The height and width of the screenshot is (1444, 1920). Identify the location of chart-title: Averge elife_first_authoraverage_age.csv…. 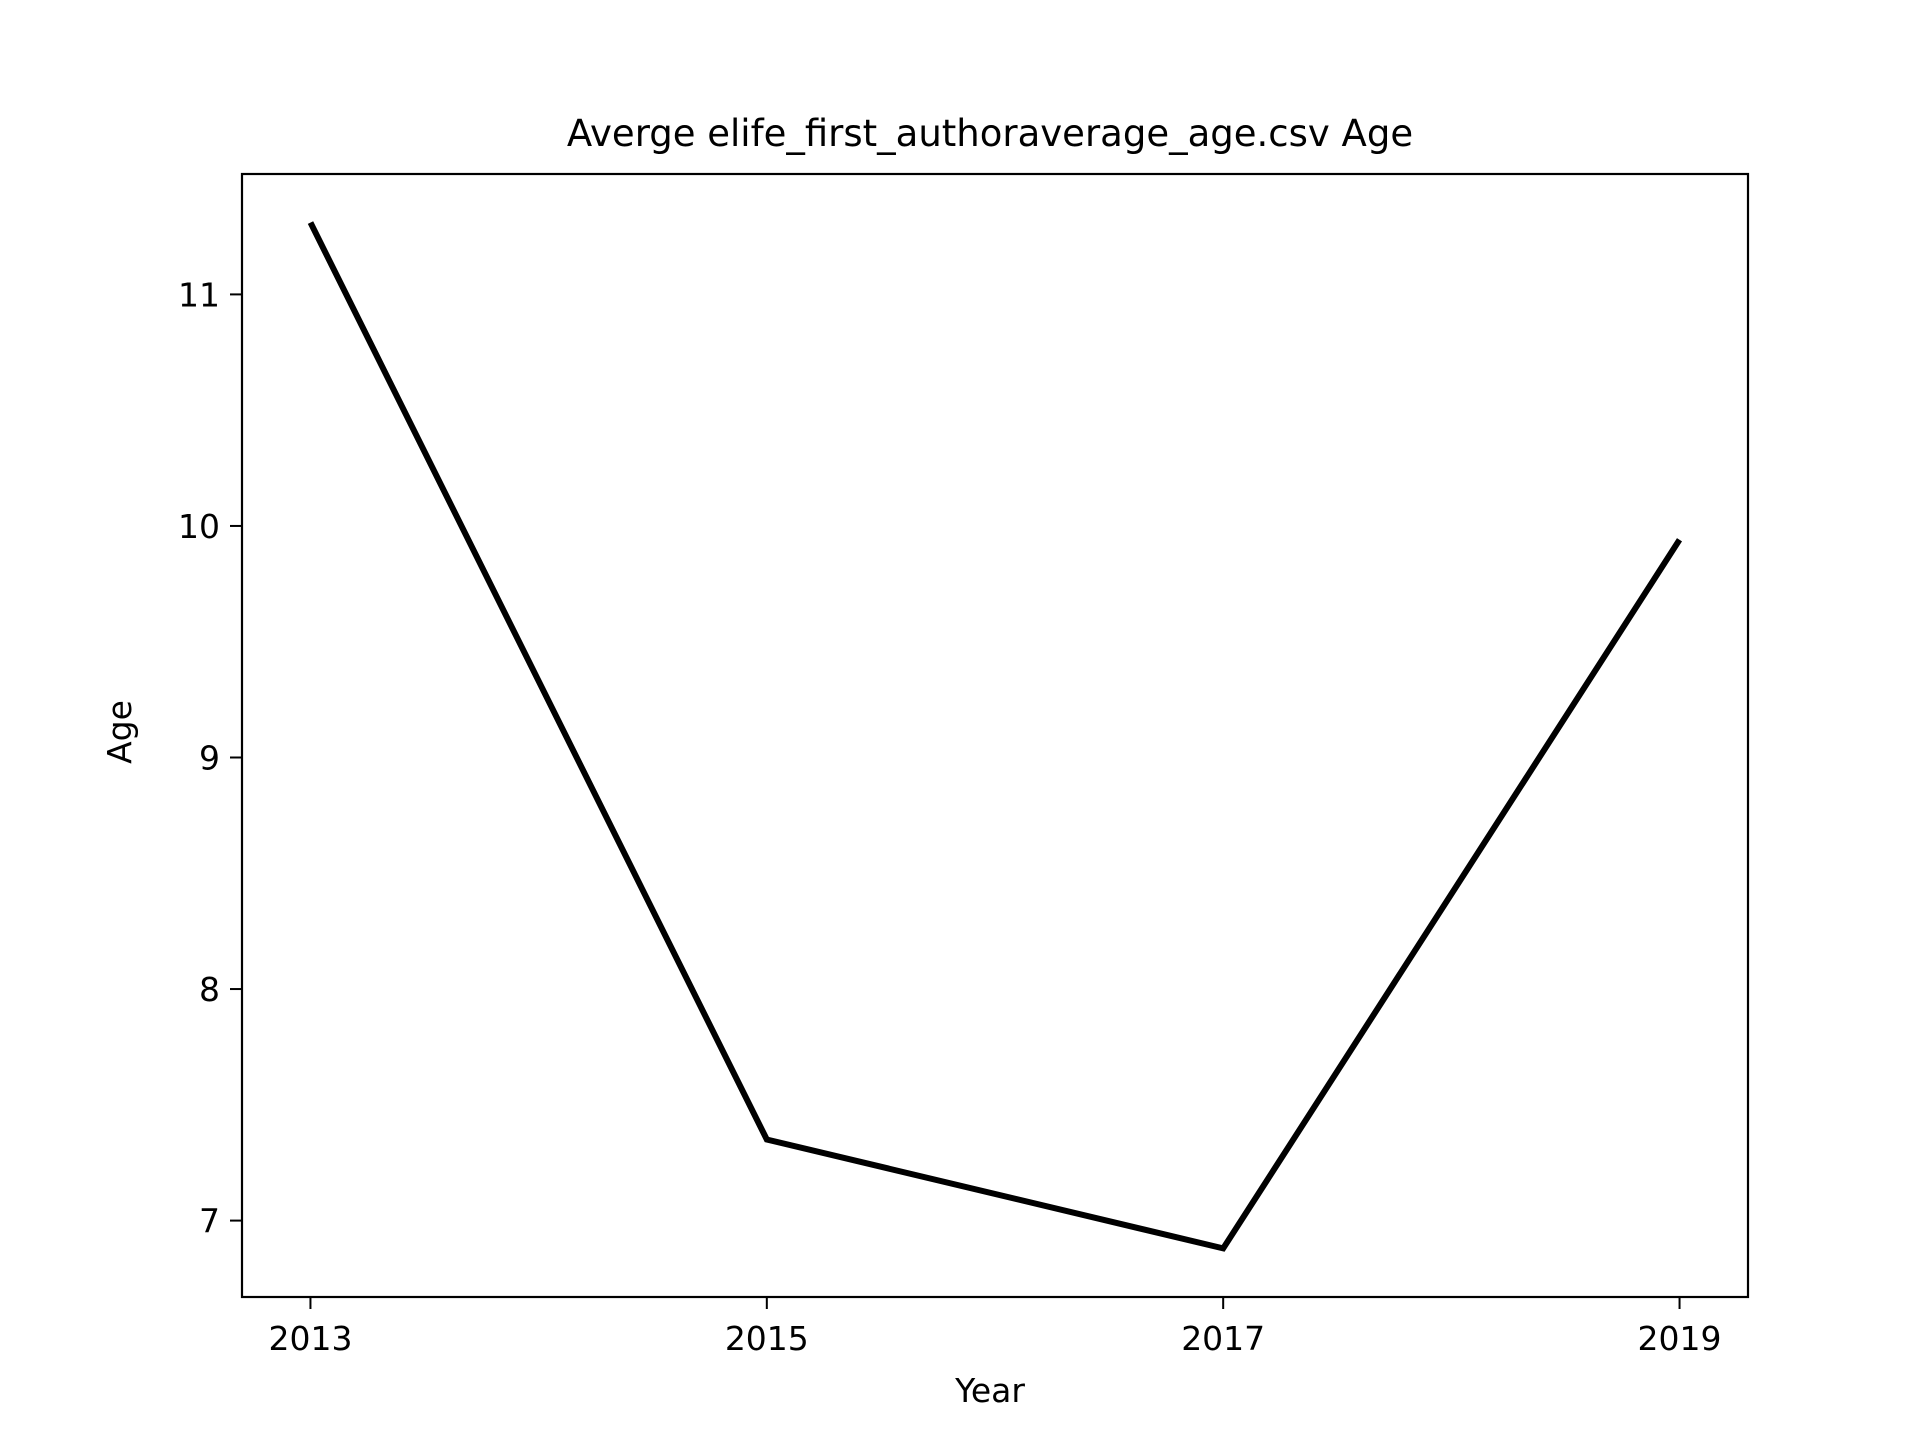
(990, 133).